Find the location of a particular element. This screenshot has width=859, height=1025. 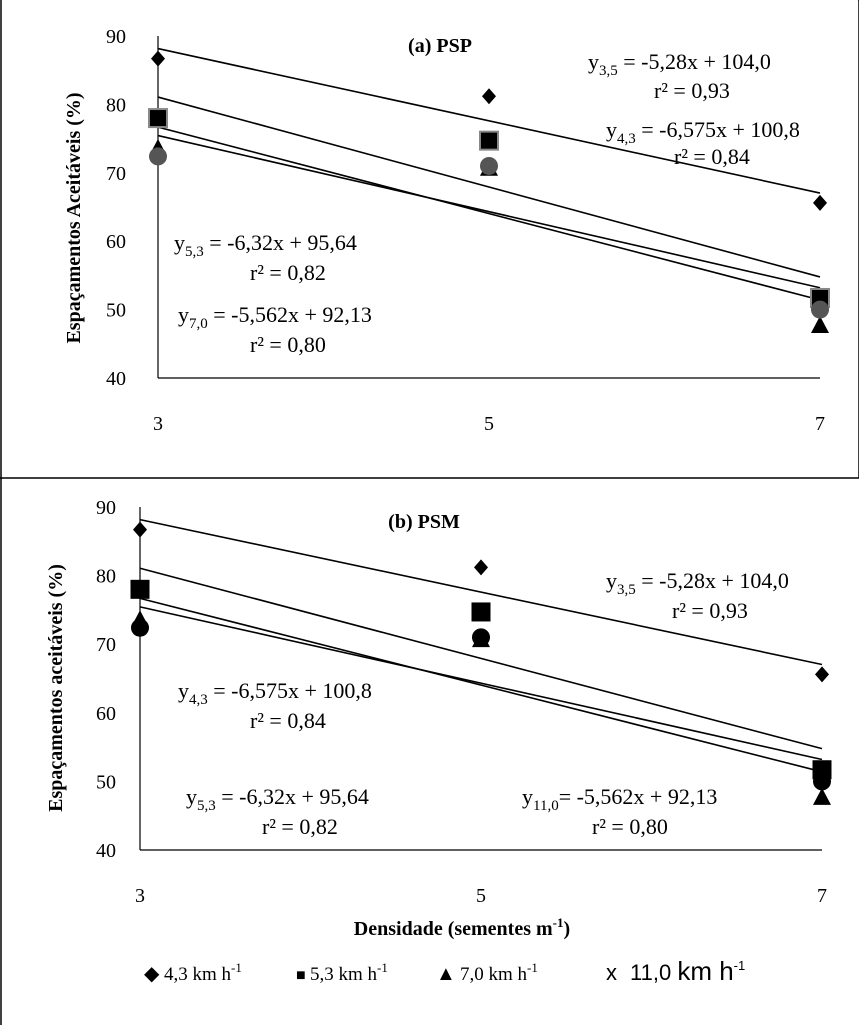

x-axis-label: Densidade (sementes m-1) is located at coordinates (462, 927).